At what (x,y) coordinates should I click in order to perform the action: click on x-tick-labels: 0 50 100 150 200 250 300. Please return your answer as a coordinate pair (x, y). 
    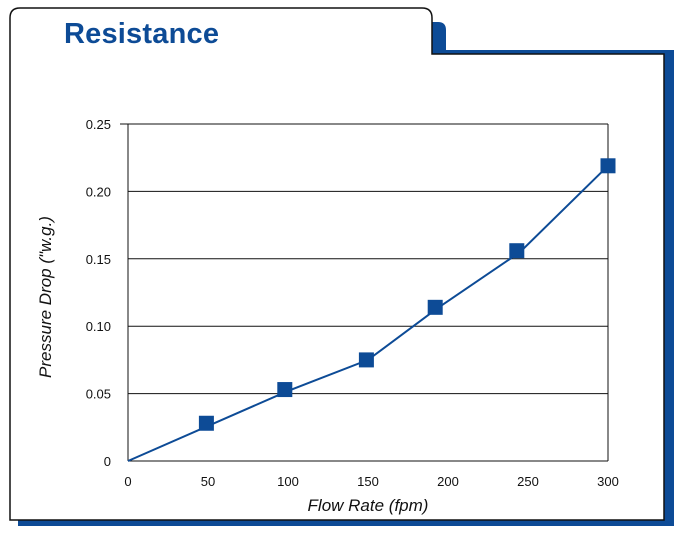
    Looking at the image, I should click on (371, 481).